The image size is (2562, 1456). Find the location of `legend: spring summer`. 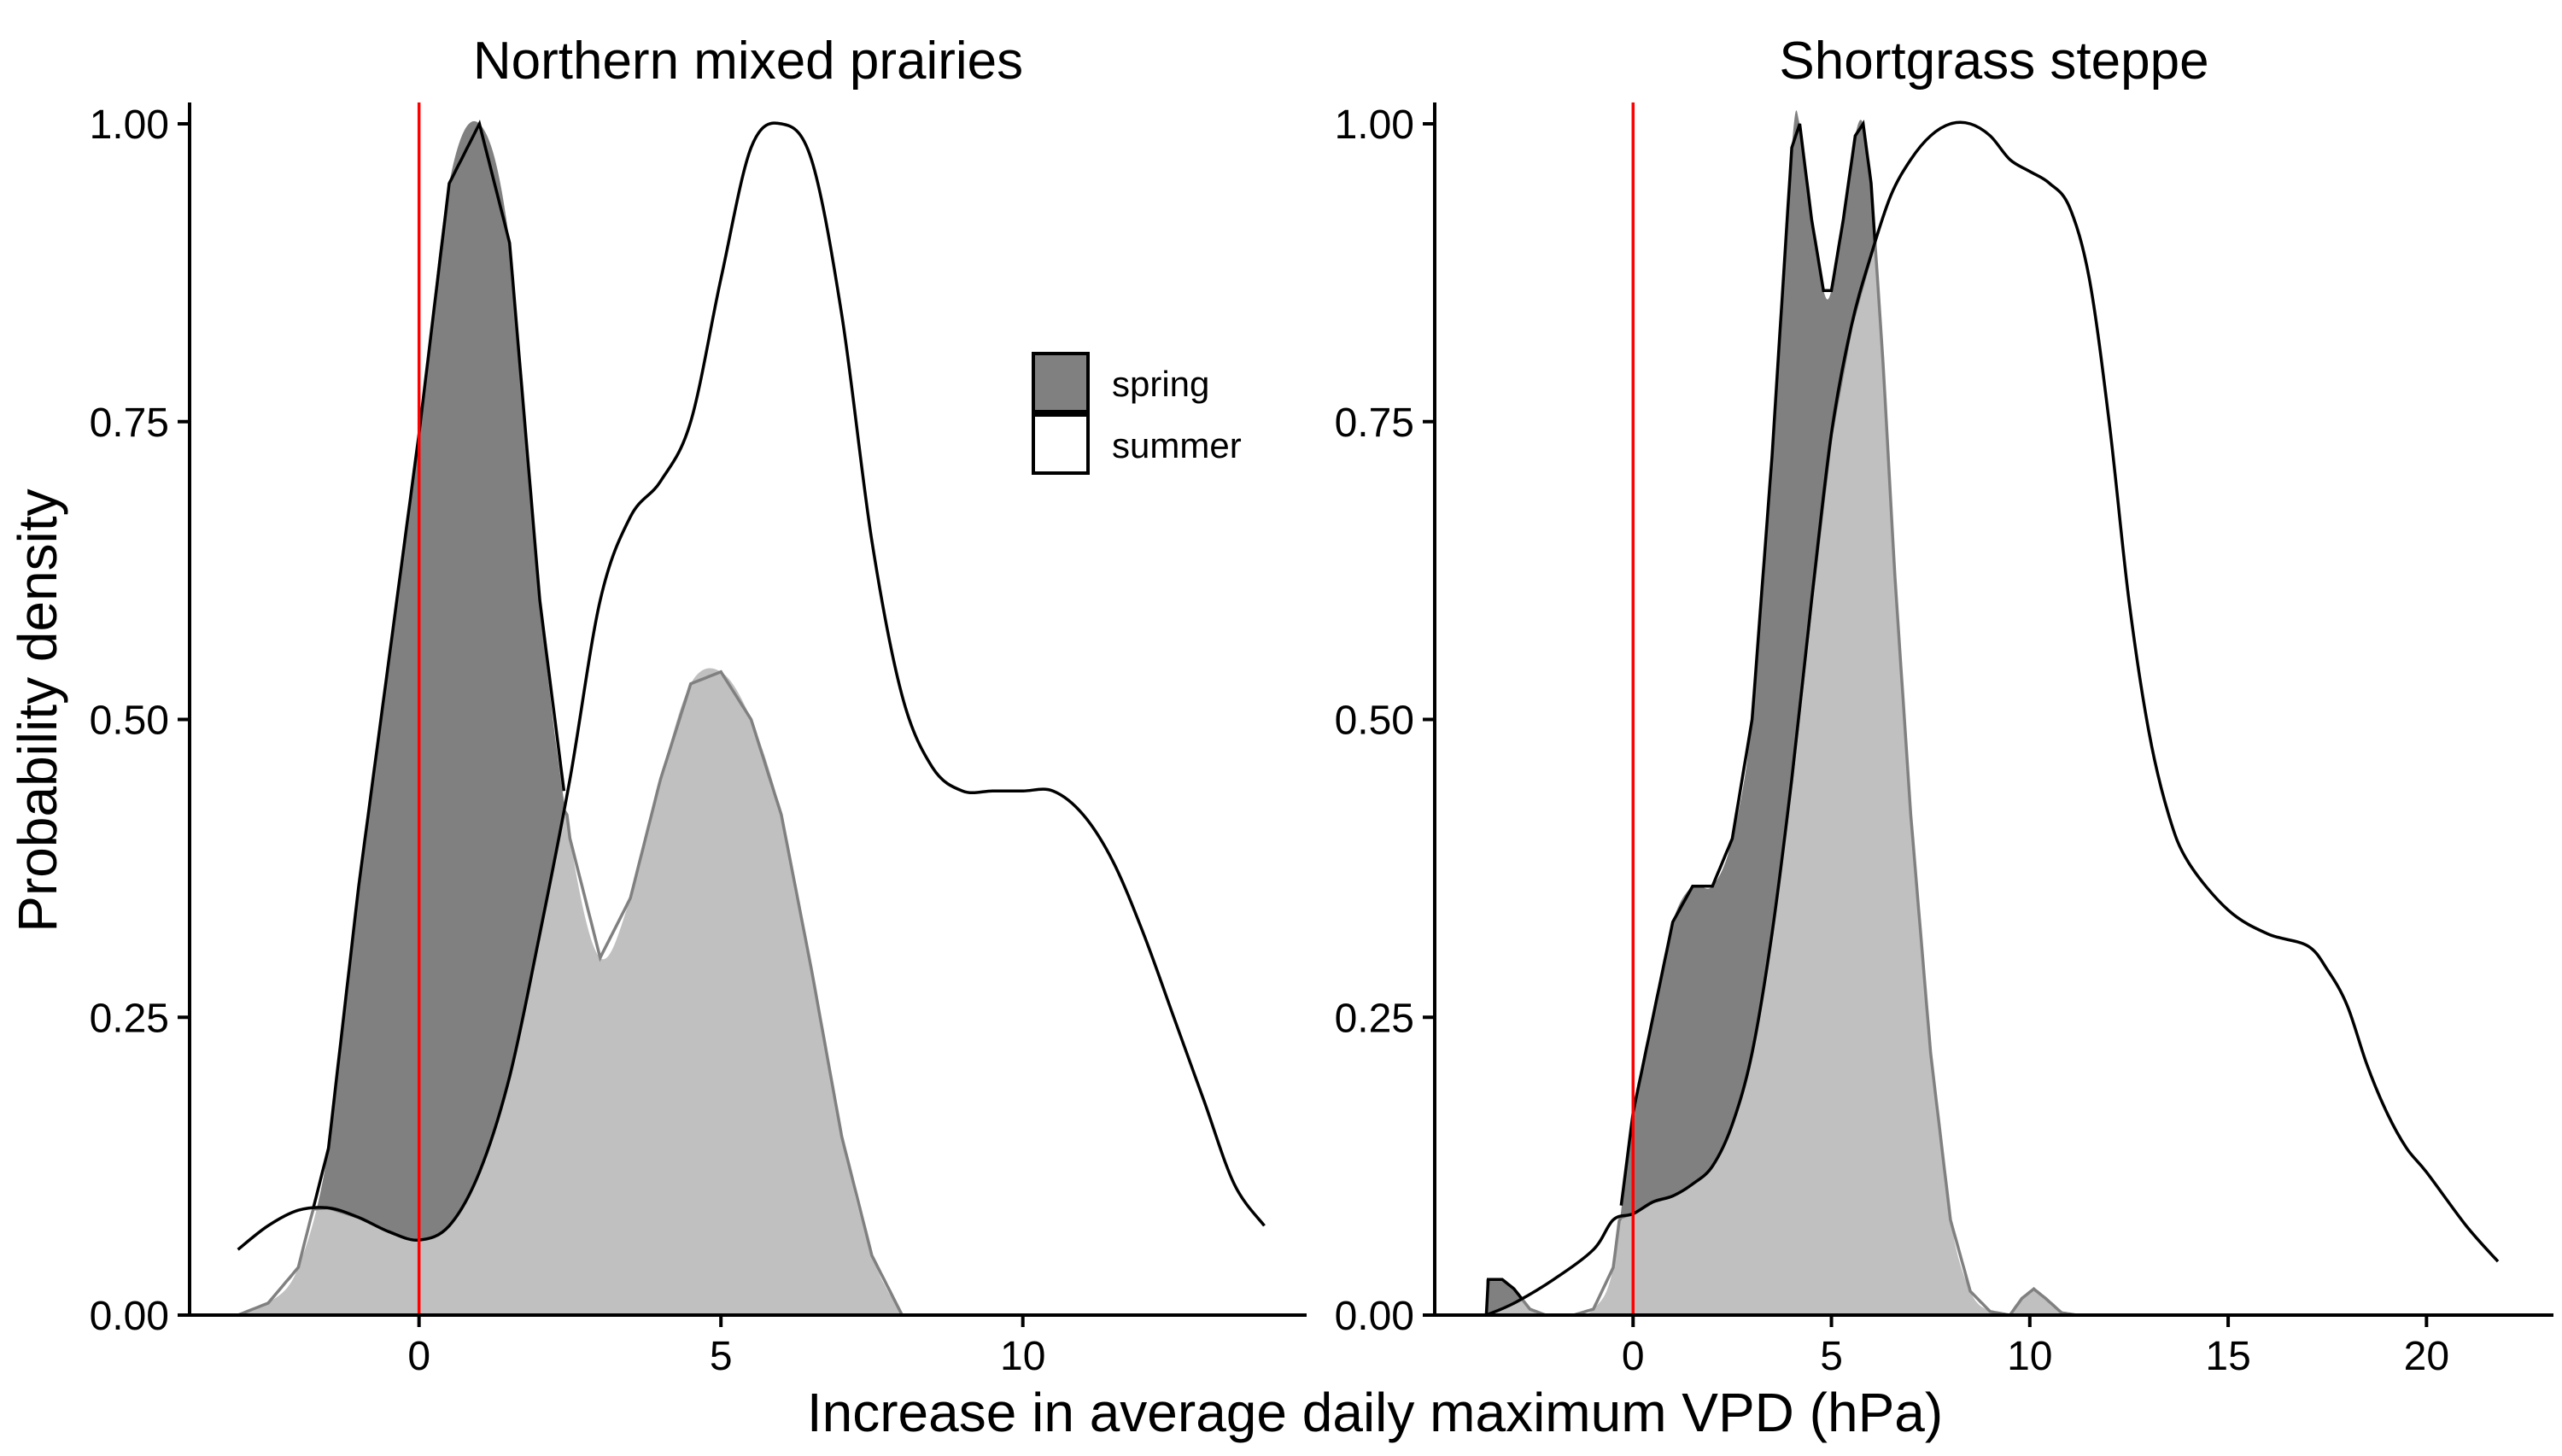

legend: spring summer is located at coordinates (1137, 414).